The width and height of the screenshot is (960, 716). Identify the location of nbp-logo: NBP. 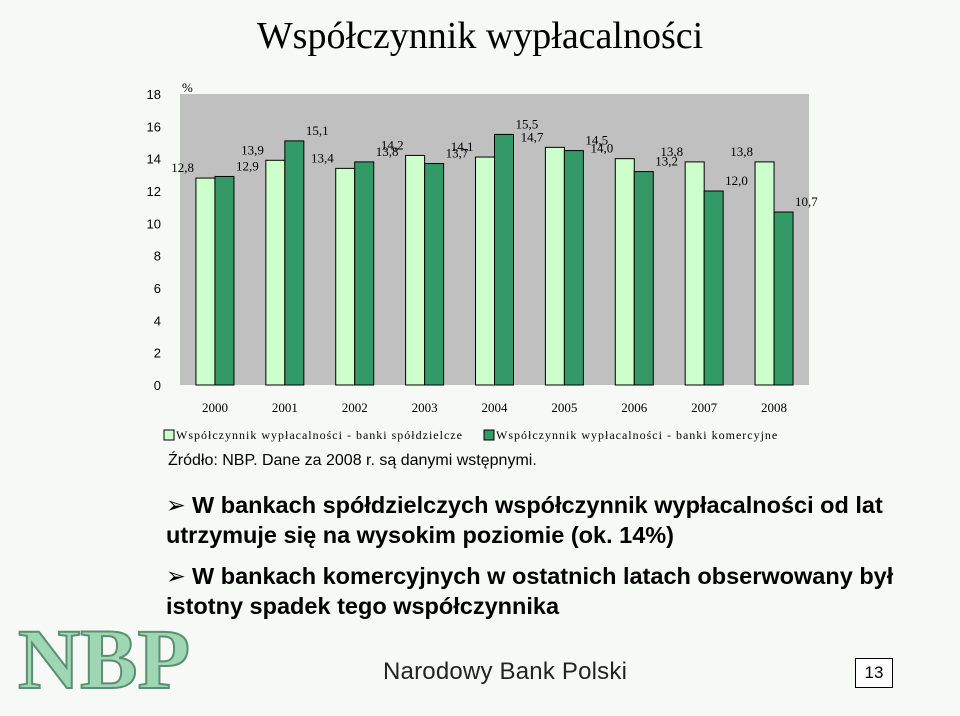
(104, 658).